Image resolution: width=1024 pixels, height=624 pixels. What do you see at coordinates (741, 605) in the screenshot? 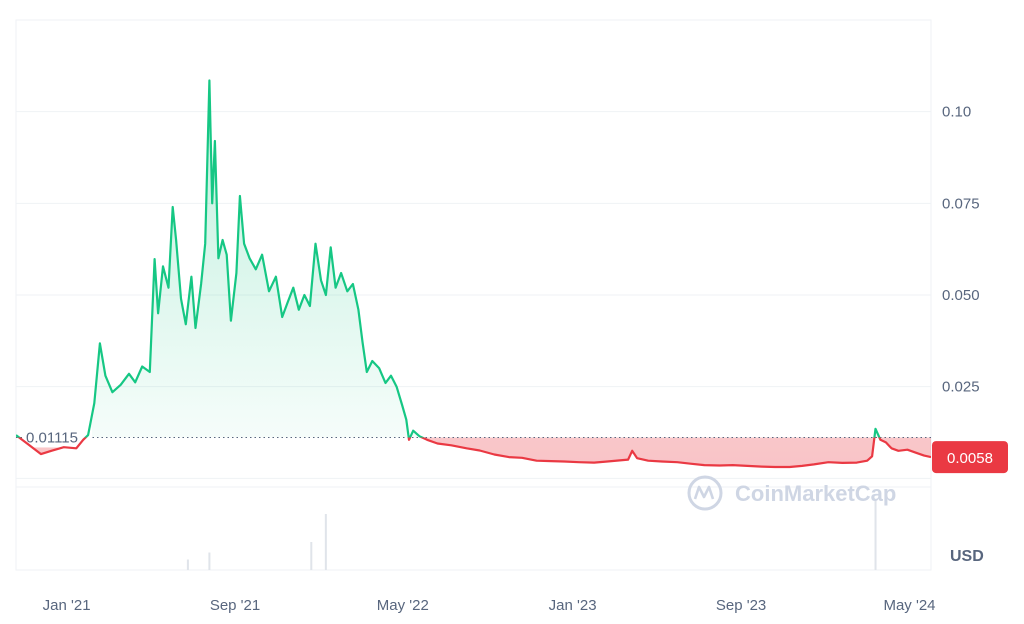
I see `x-tick-label: Sep '23` at bounding box center [741, 605].